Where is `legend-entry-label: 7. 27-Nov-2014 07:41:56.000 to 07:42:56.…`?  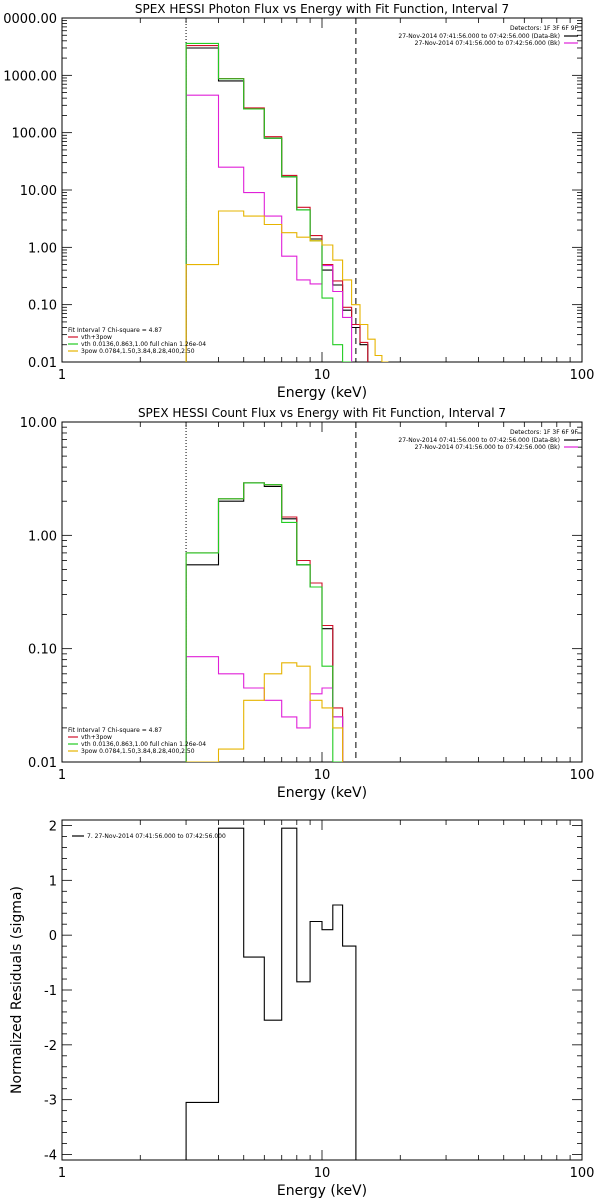
legend-entry-label: 7. 27-Nov-2014 07:41:56.000 to 07:42:56.… is located at coordinates (156, 836).